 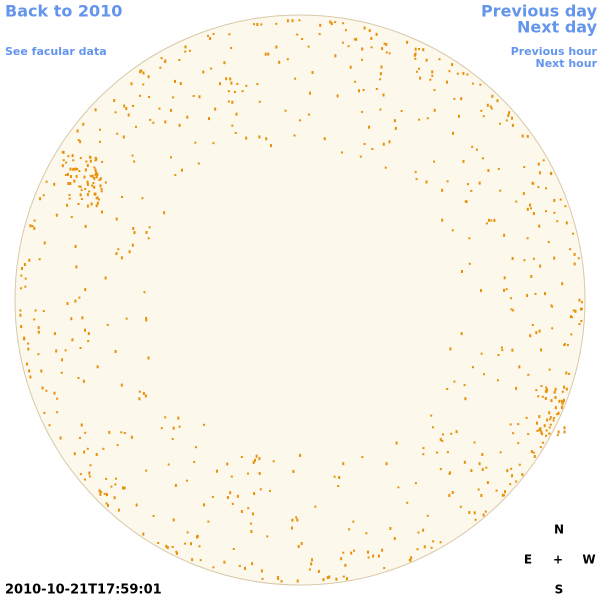 What do you see at coordinates (557, 27) in the screenshot?
I see `next-day-link: Next day` at bounding box center [557, 27].